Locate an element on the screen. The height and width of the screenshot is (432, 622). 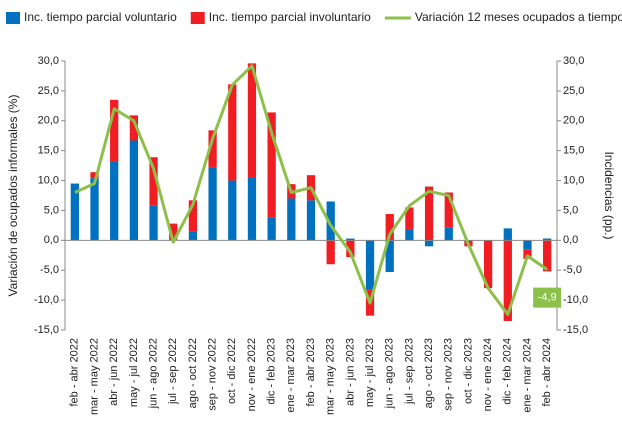
y2-tick-label: 25,0 is located at coordinates (573, 91).